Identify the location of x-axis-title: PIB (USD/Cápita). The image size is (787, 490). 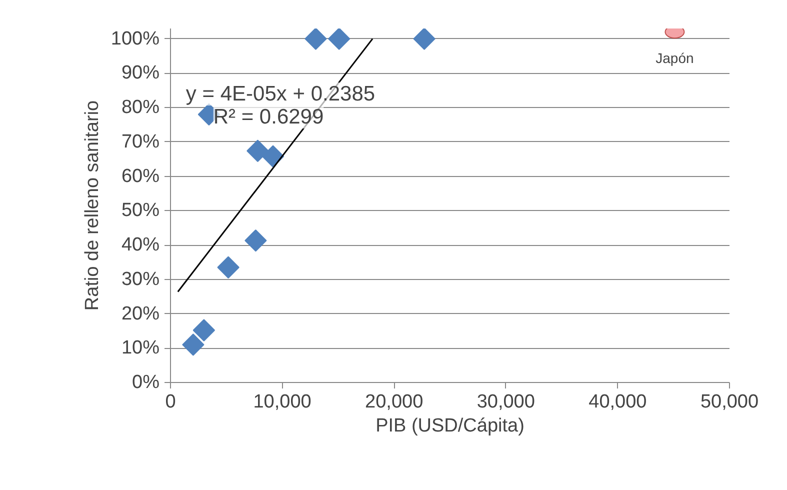
(450, 426).